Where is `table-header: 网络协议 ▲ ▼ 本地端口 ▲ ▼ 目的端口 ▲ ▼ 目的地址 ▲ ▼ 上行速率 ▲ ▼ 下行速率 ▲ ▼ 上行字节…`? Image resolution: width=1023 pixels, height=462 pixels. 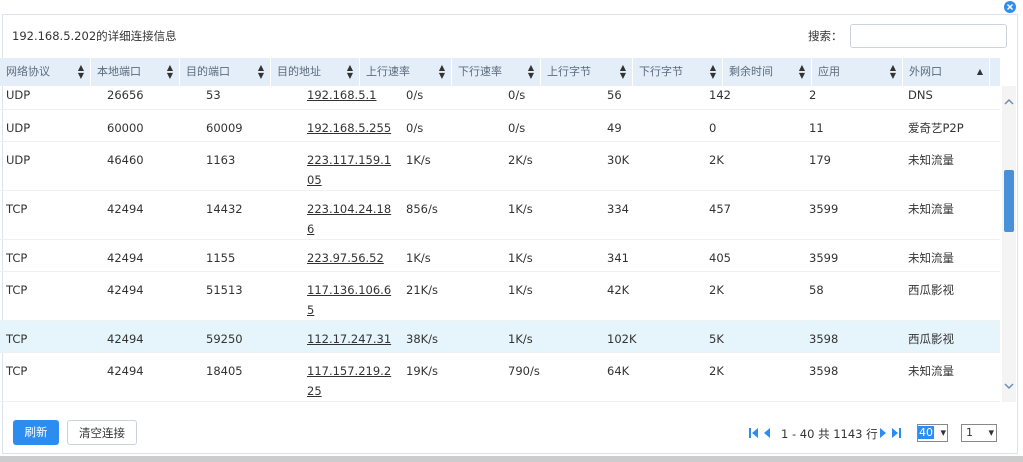
table-header: 网络协议 ▲ ▼ 本地端口 ▲ ▼ 目的端口 ▲ ▼ 目的地址 ▲ ▼ 上行速率 ▲ ▼ 下行速率 ▲ ▼ 上行字节… is located at coordinates (500, 72).